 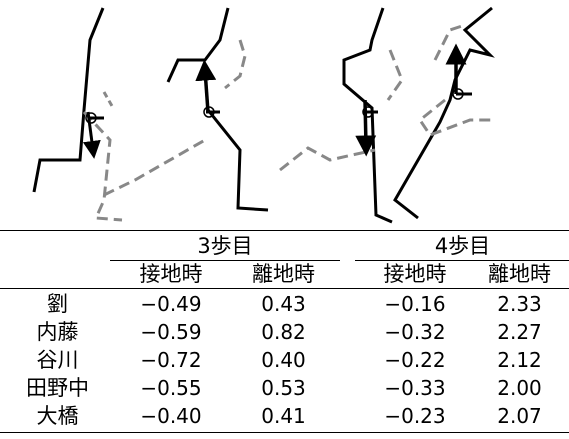 I want to click on cell-step4-takeoff: 2.33, so click(x=519, y=304).